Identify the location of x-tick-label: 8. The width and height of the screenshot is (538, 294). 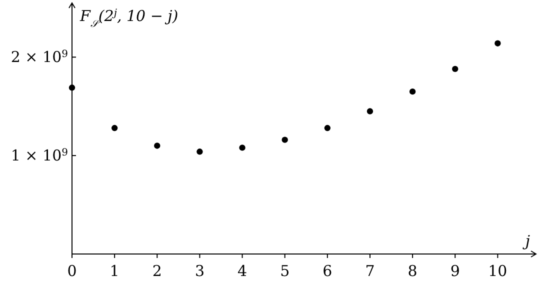
(413, 271).